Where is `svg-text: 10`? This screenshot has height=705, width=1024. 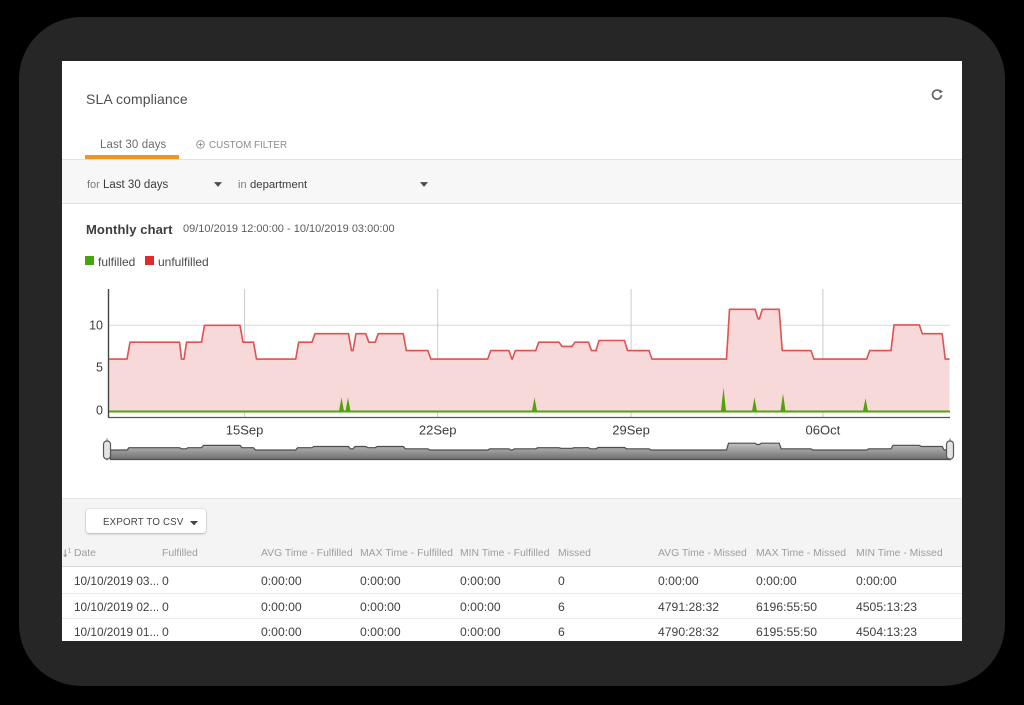 svg-text: 10 is located at coordinates (96, 326).